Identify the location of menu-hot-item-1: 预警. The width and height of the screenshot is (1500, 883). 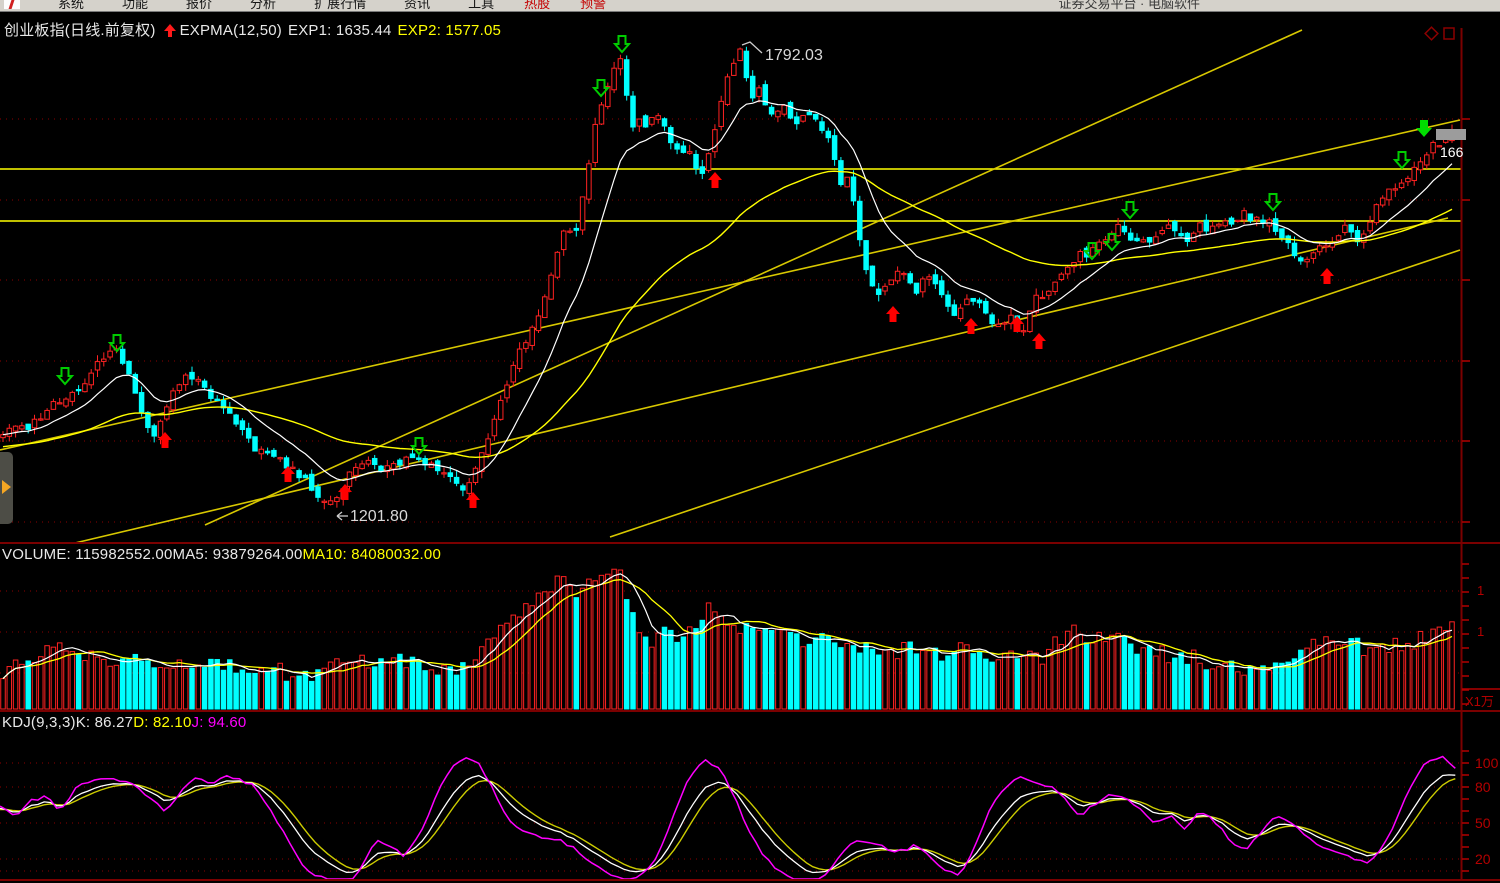
(593, 5).